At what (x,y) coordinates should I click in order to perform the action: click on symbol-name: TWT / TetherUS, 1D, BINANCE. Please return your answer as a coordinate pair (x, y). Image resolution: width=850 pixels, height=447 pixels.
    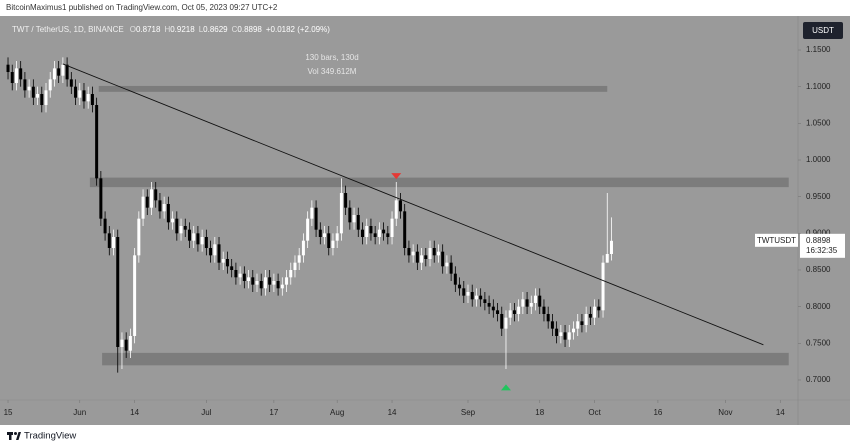
    Looking at the image, I should click on (68, 29).